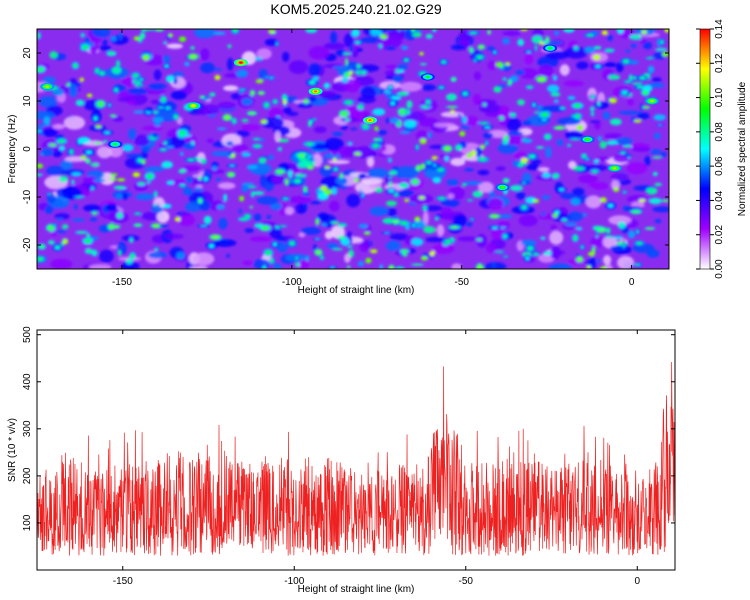 The width and height of the screenshot is (750, 600). Describe the element at coordinates (705, 149) in the screenshot. I see `colorbar-bar` at that location.